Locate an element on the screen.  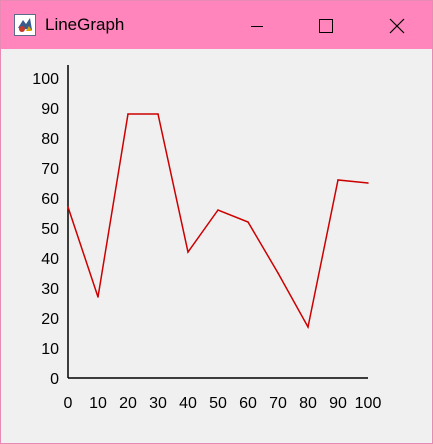
y-tick-labels: 0 10 20 30 40 50 60 70 80 90 100 is located at coordinates (45, 229).